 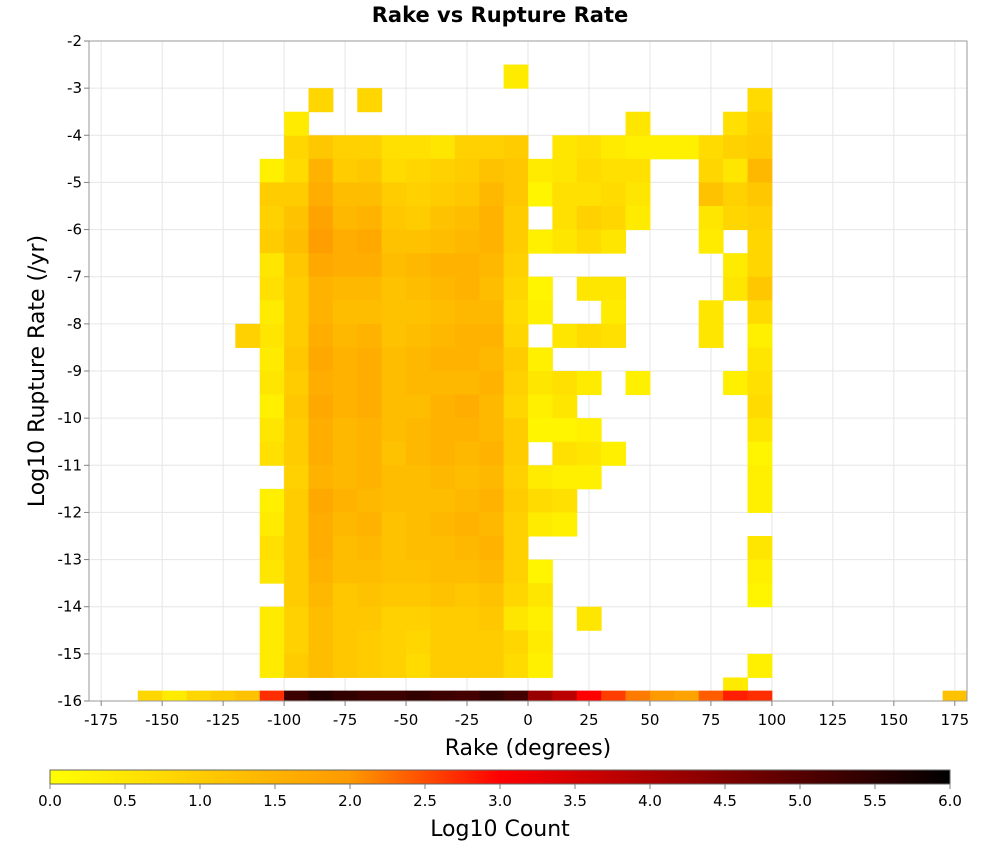 I want to click on colorbar-tick-label: 0.0, so click(x=50, y=801).